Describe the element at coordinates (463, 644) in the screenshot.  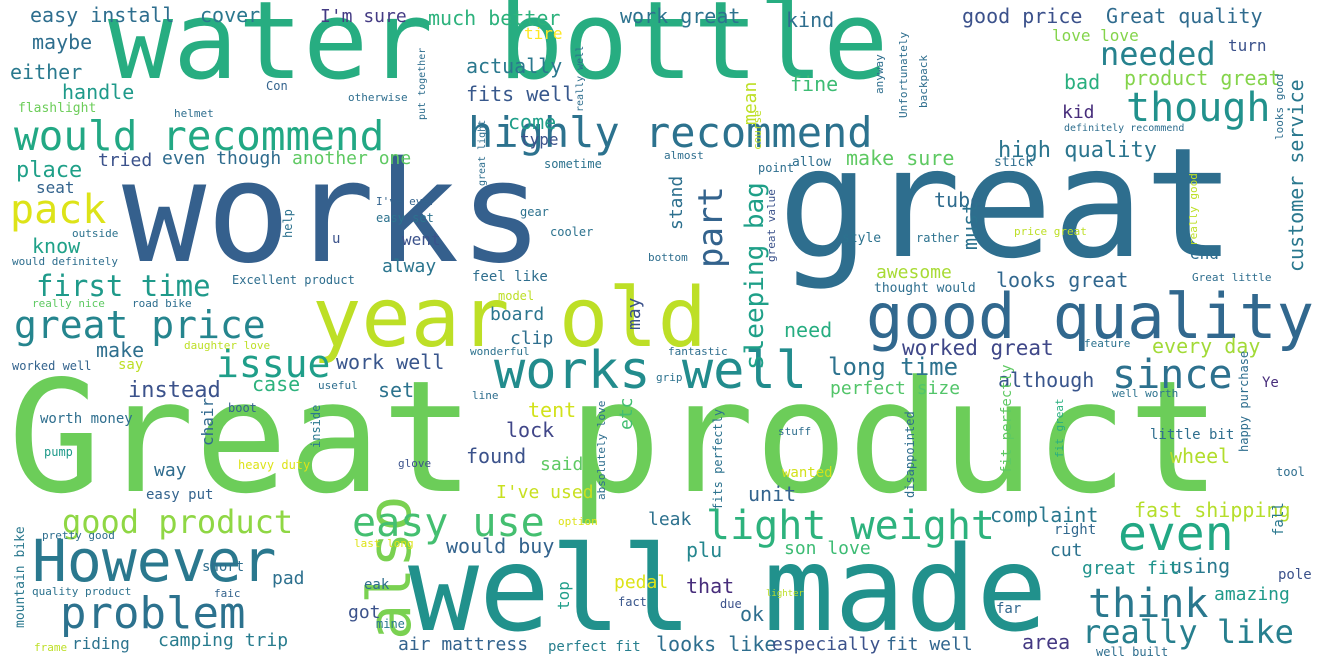
I see `word: air mattress` at that location.